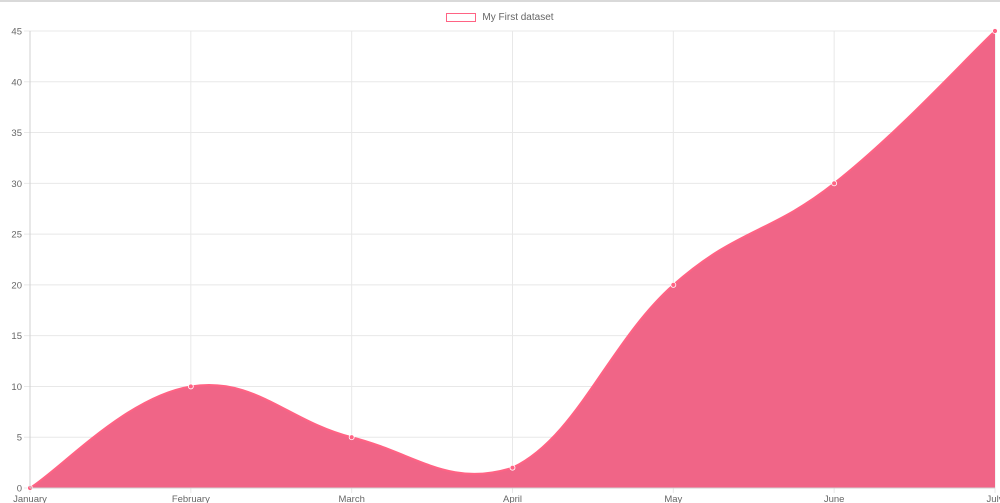 The width and height of the screenshot is (1000, 503). Describe the element at coordinates (673, 498) in the screenshot. I see `x-tick-label: May` at that location.